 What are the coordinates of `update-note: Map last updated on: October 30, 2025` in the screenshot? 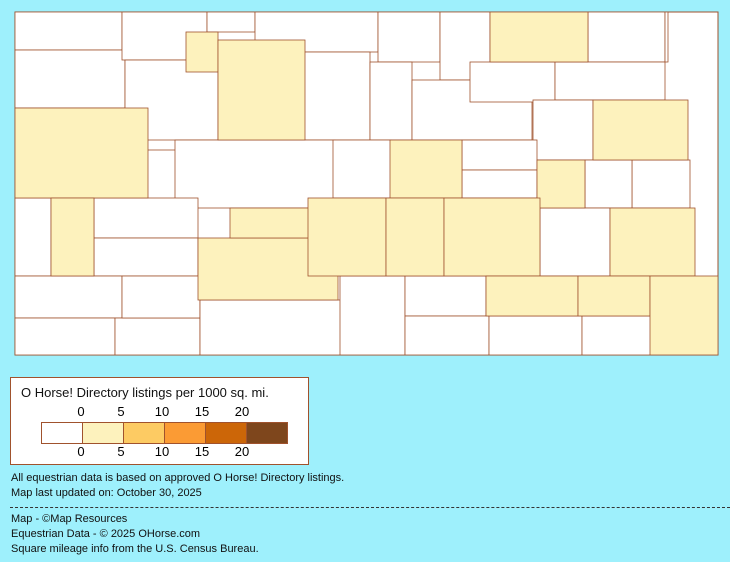 It's located at (106, 493).